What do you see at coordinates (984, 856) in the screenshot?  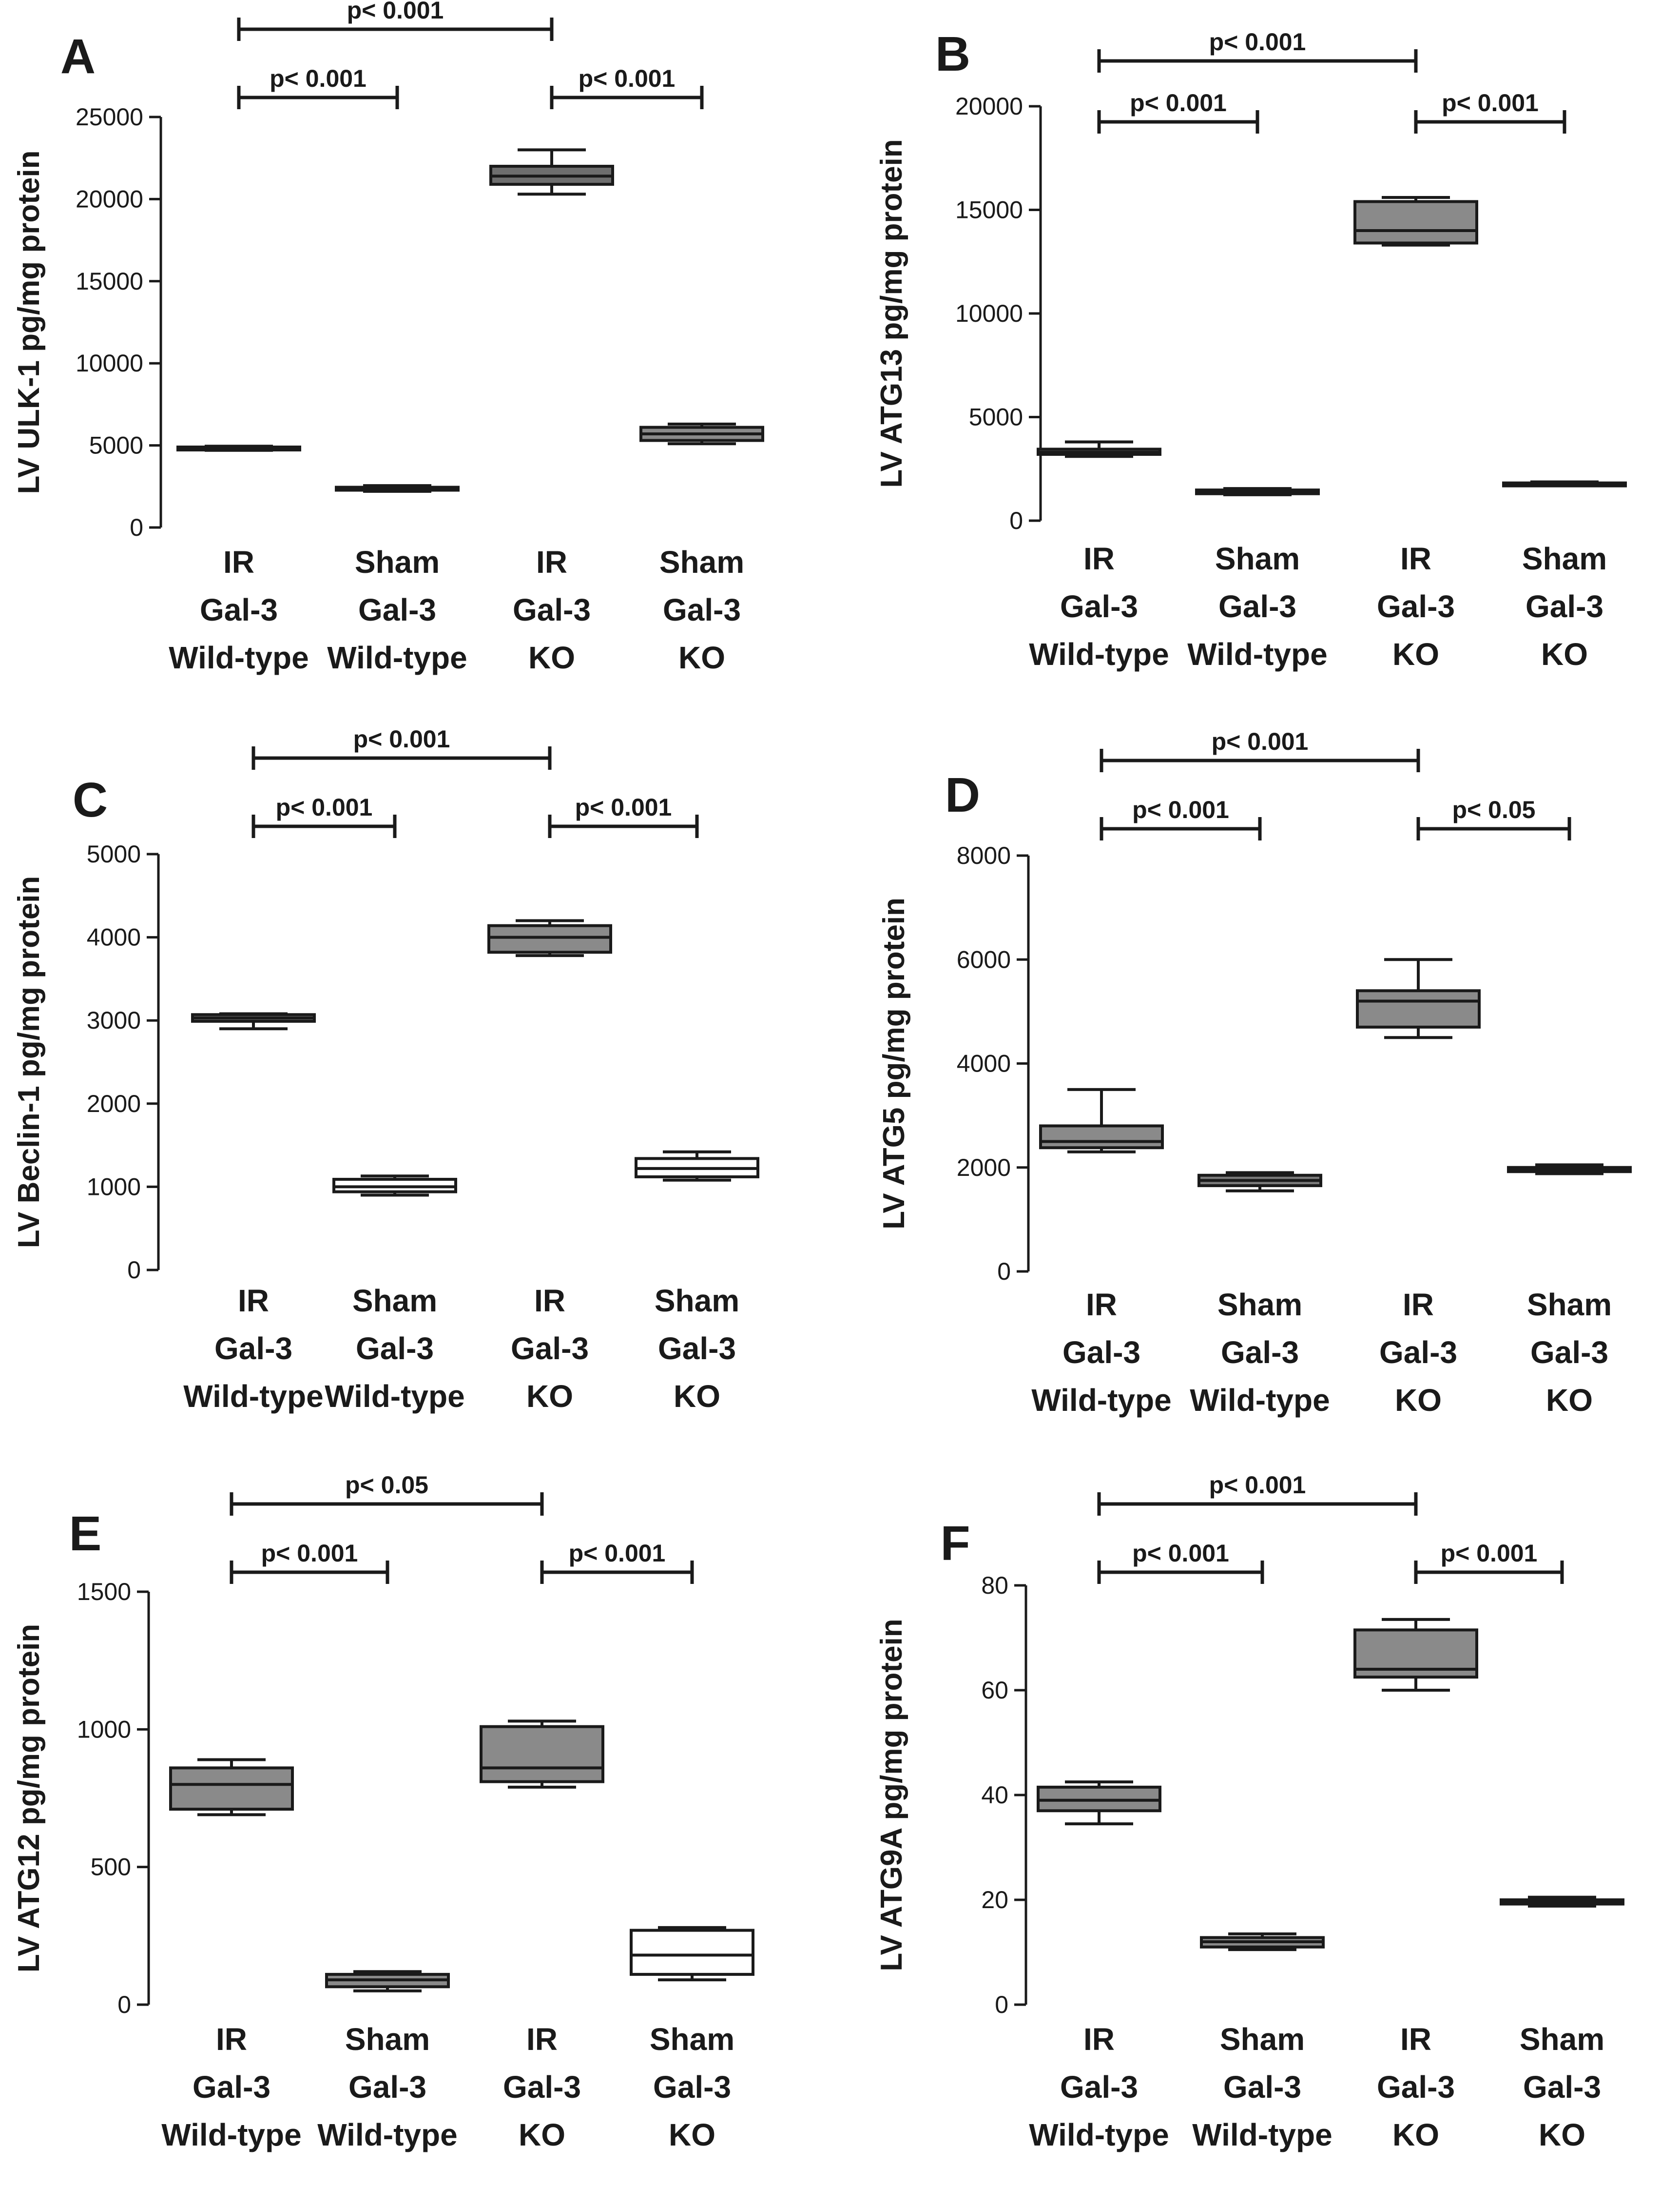 I see `y-tick-label: 8000` at bounding box center [984, 856].